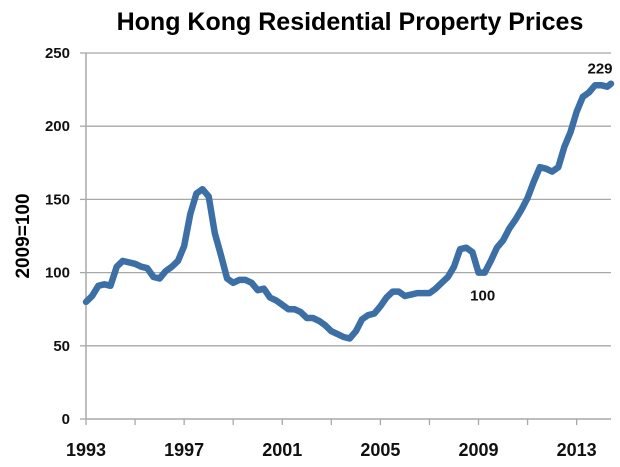 The image size is (620, 467). Describe the element at coordinates (23, 235) in the screenshot. I see `y-axis-label: 2009=100` at that location.